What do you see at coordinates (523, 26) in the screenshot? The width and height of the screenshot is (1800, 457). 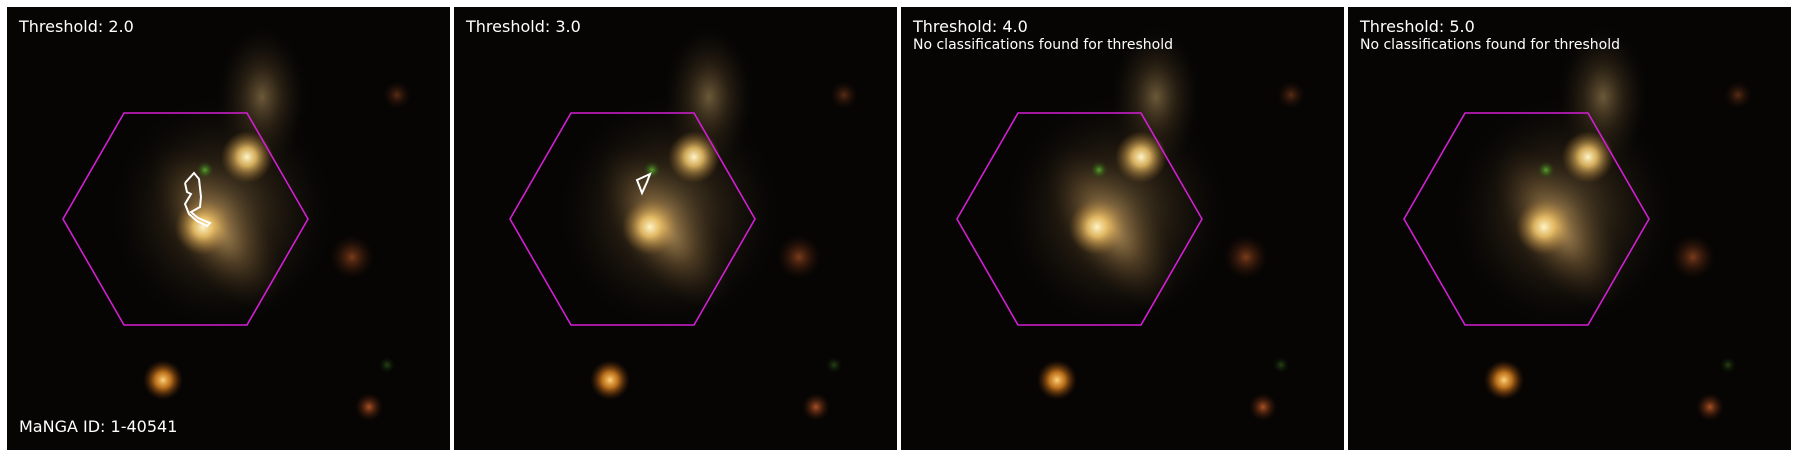 I see `panel-title: Threshold: 3.0` at bounding box center [523, 26].